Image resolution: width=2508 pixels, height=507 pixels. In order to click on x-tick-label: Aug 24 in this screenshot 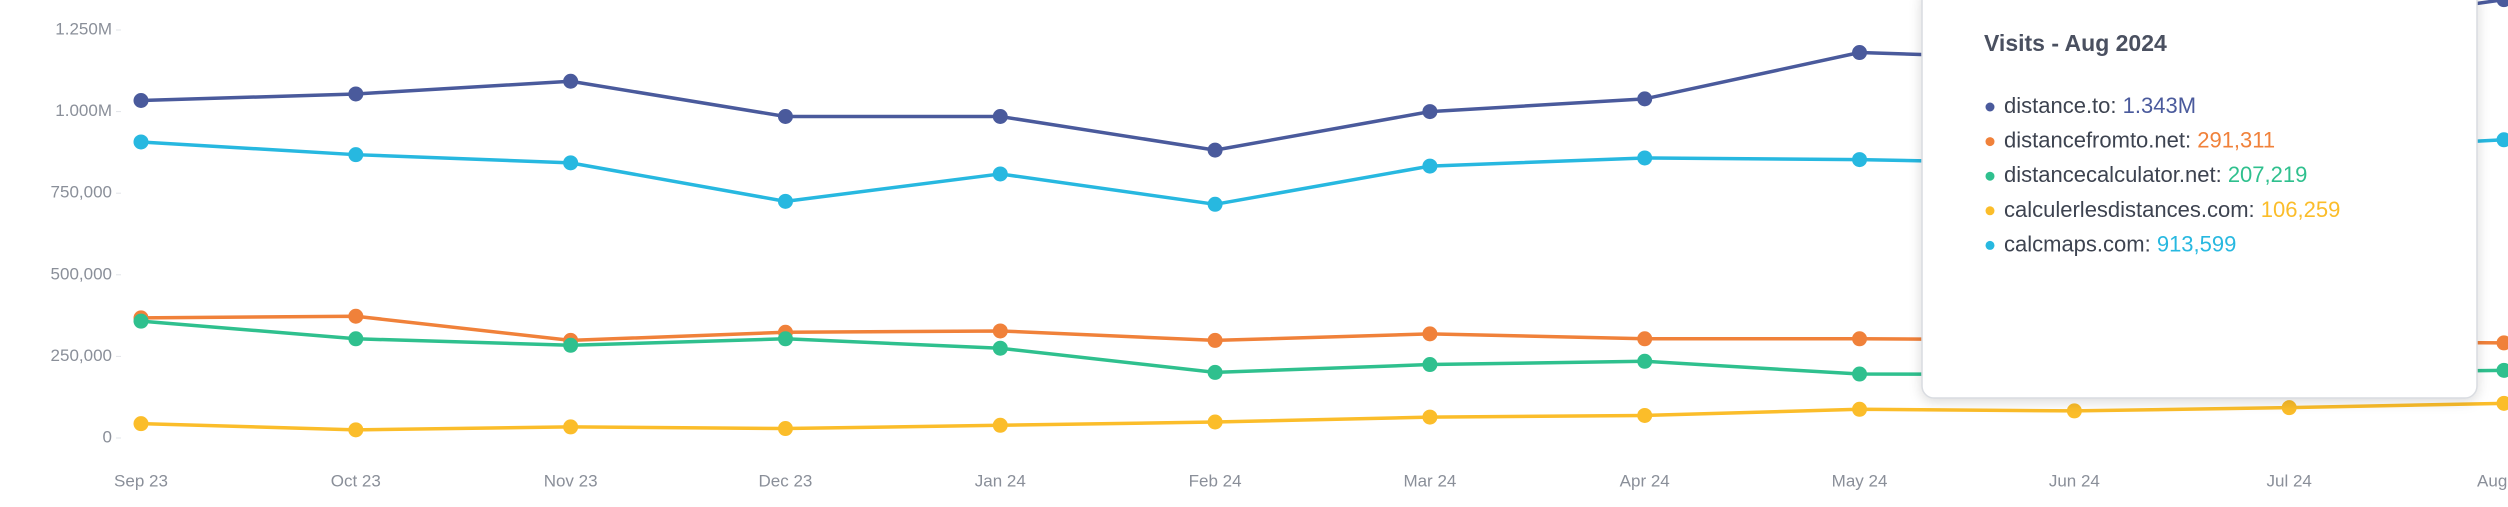, I will do `click(2492, 480)`.